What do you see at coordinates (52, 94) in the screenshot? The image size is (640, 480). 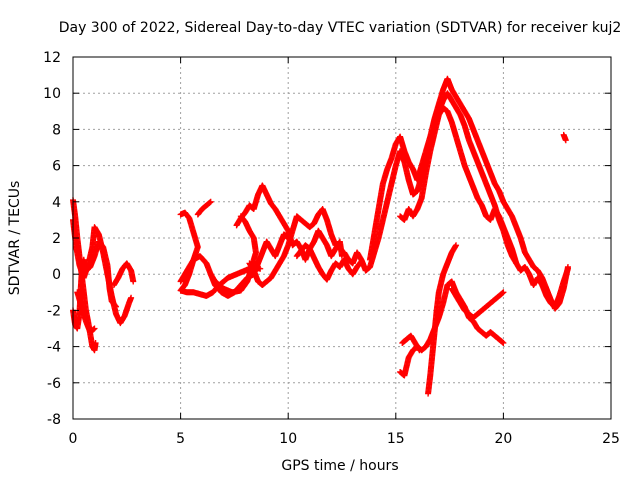 I see `y-tick-label: 10` at bounding box center [52, 94].